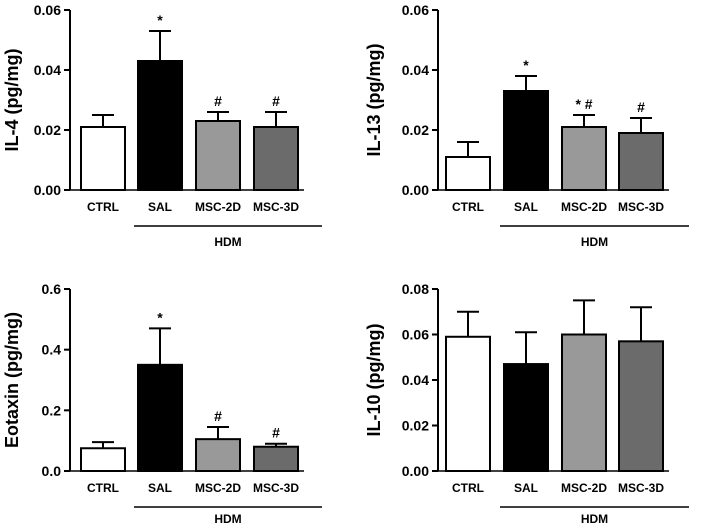  Describe the element at coordinates (415, 289) in the screenshot. I see `y-tick-label: 0.08` at that location.